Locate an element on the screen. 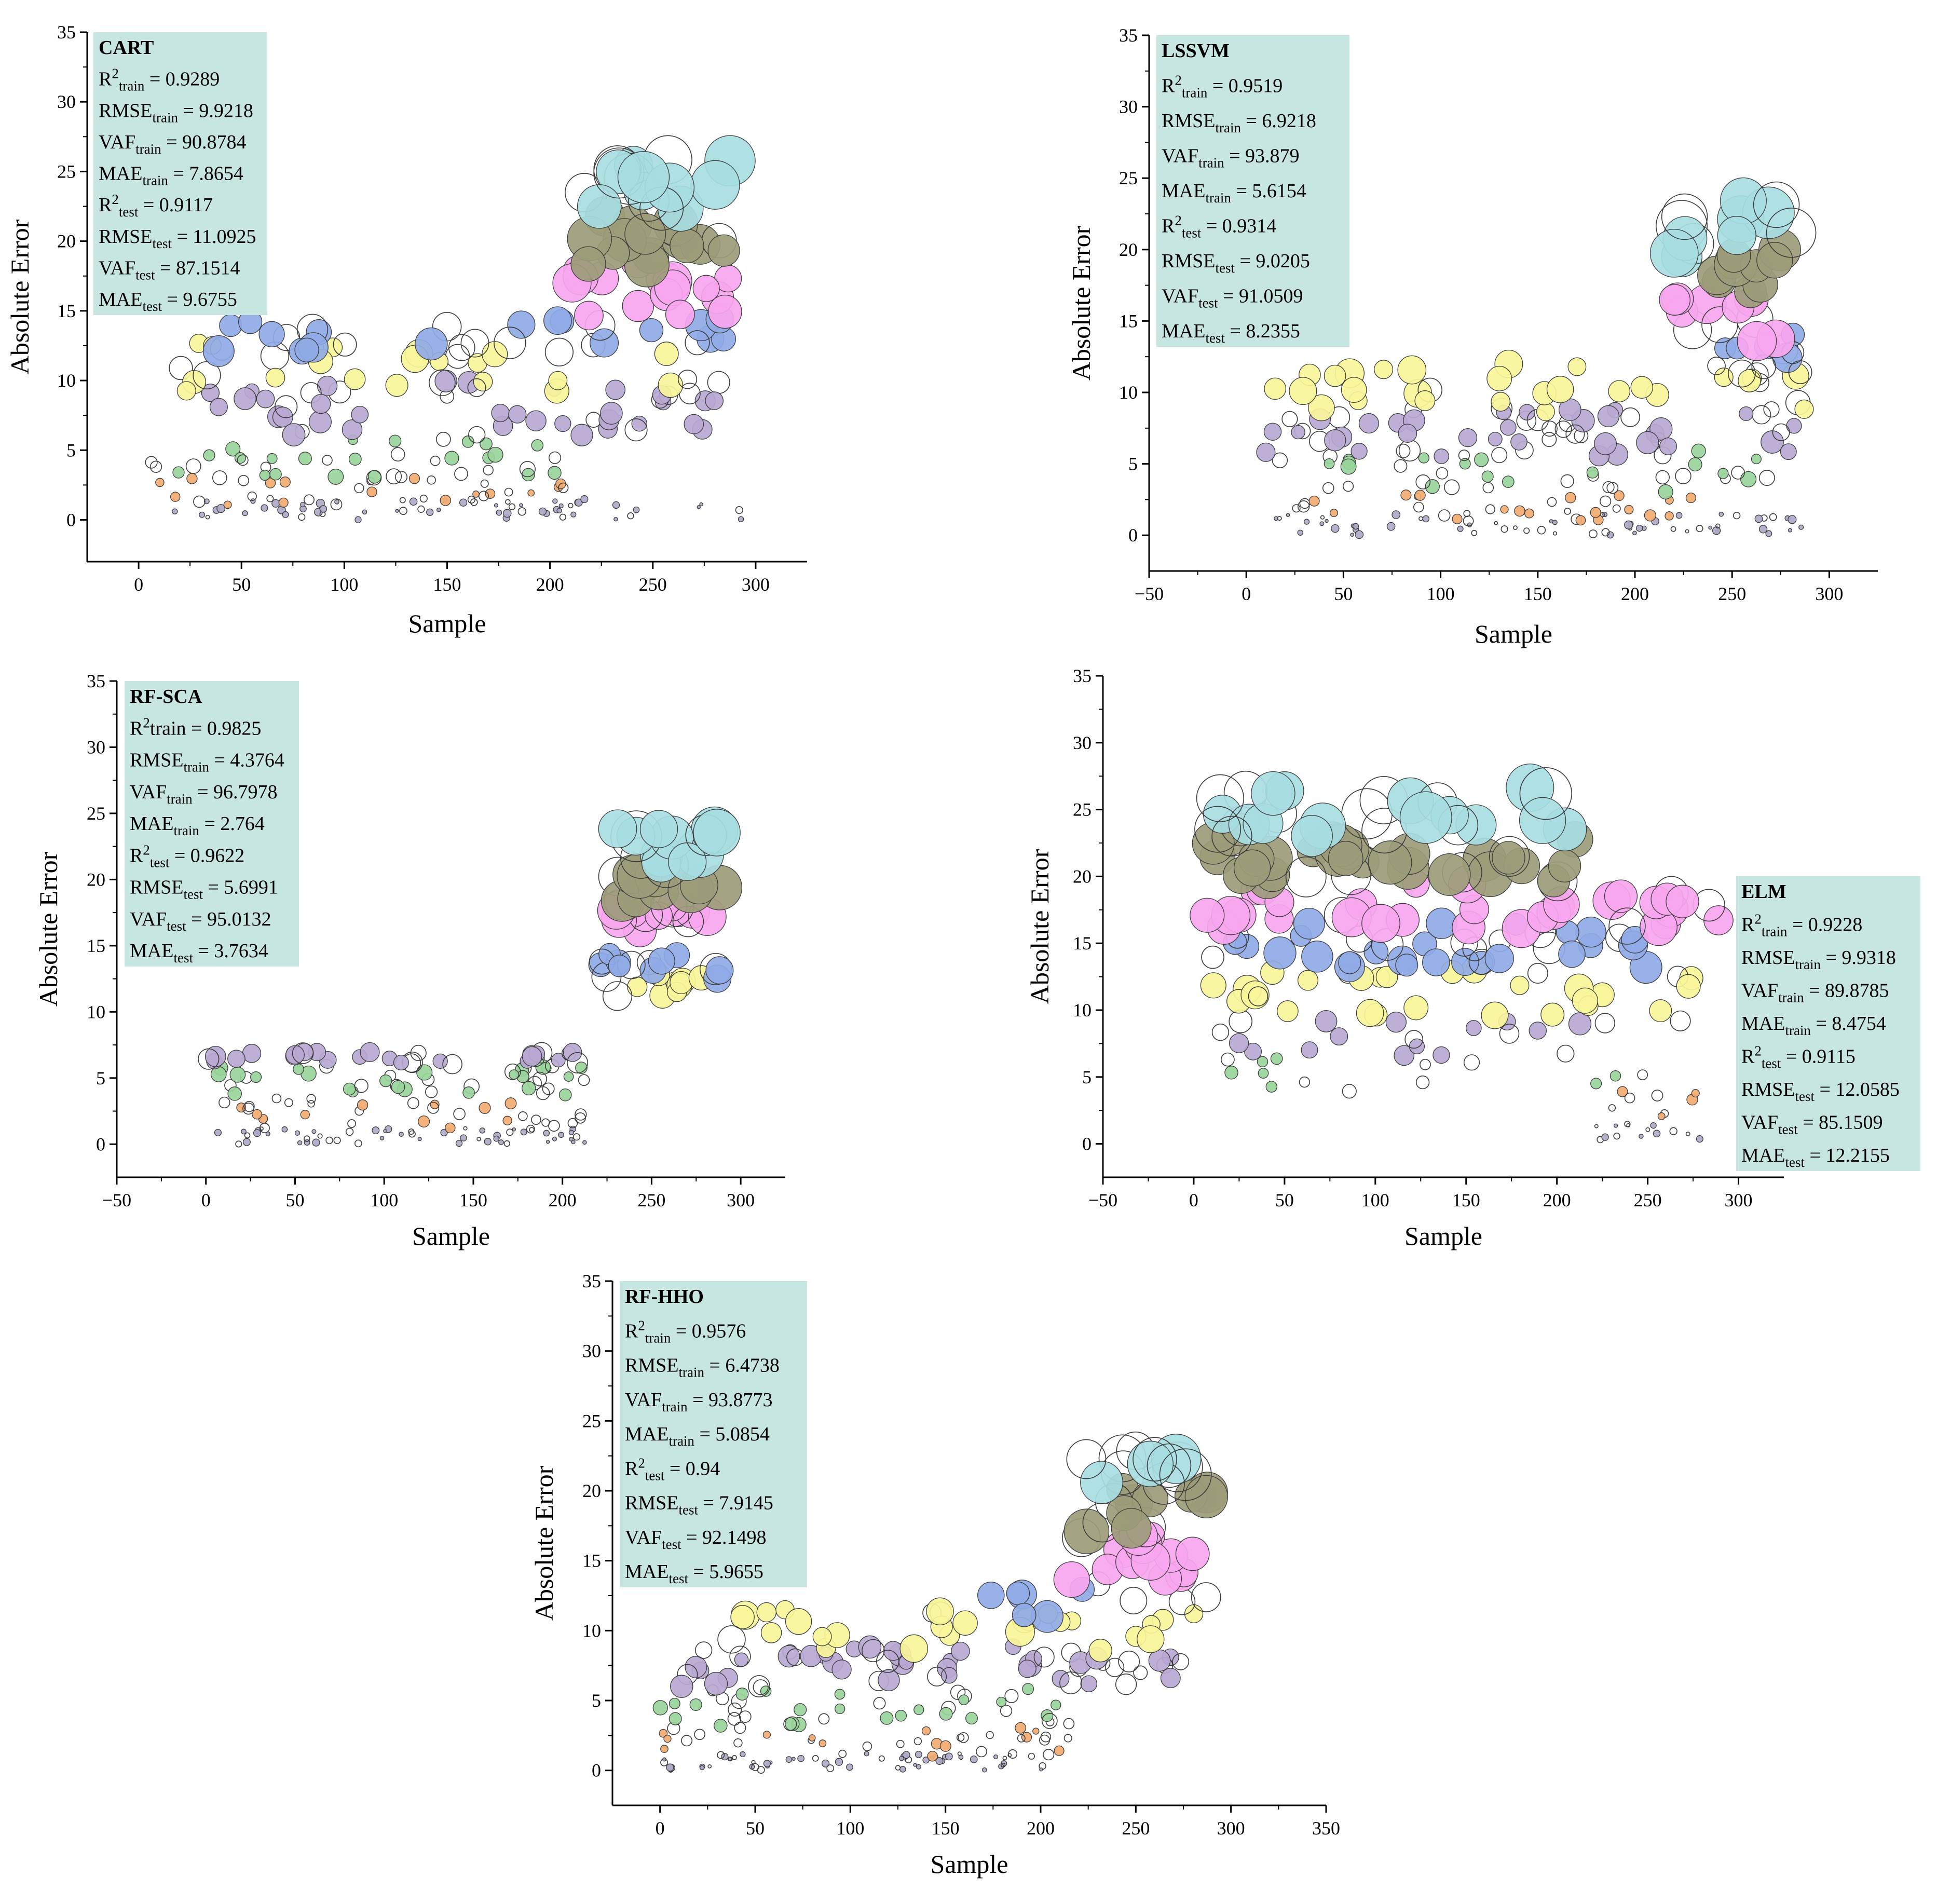  x-tick-label: 250 is located at coordinates (1648, 1200).